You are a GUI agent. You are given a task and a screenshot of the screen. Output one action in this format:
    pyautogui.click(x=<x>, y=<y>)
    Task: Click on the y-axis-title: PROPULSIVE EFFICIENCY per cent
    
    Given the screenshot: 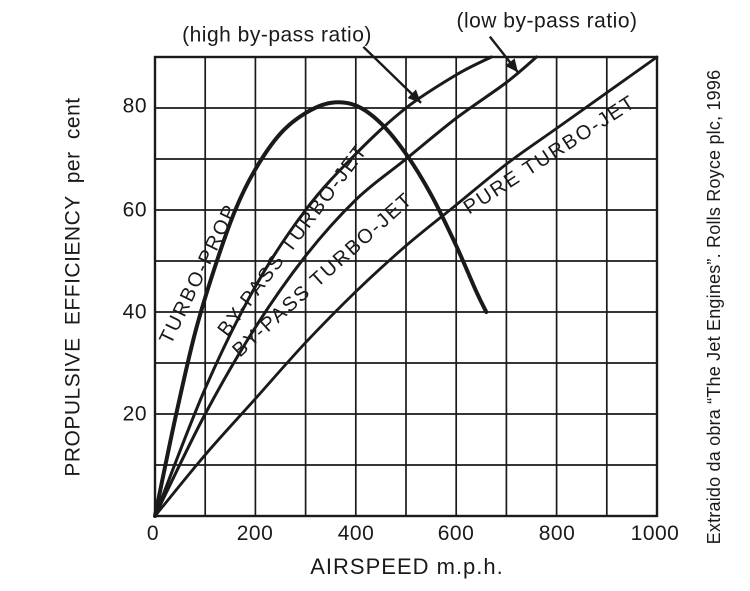 What is the action you would take?
    pyautogui.click(x=73, y=287)
    